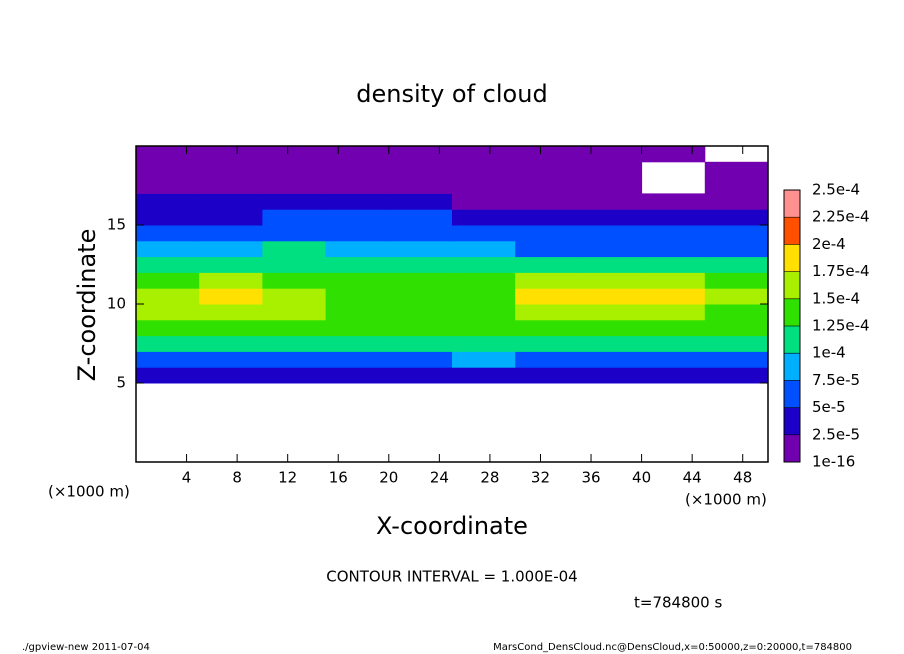  Describe the element at coordinates (836, 298) in the screenshot. I see `colorbar-label: 1.5e-4` at that location.